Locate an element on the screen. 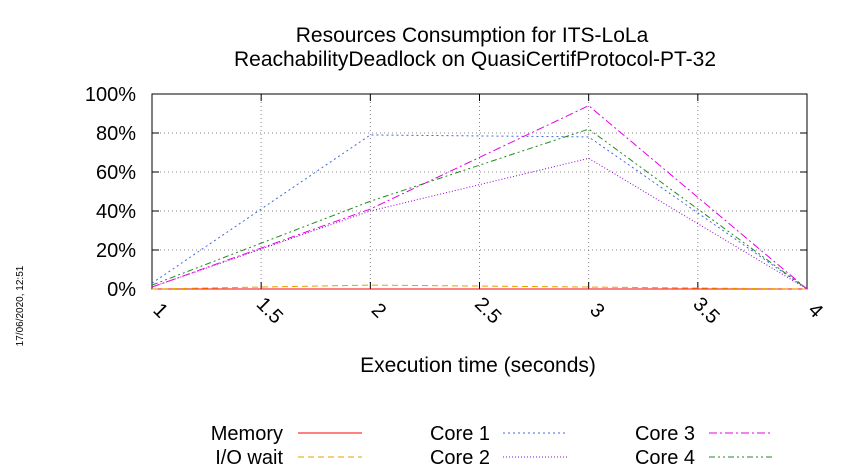 This screenshot has width=850, height=475. legend-label: Core 1 is located at coordinates (460, 434).